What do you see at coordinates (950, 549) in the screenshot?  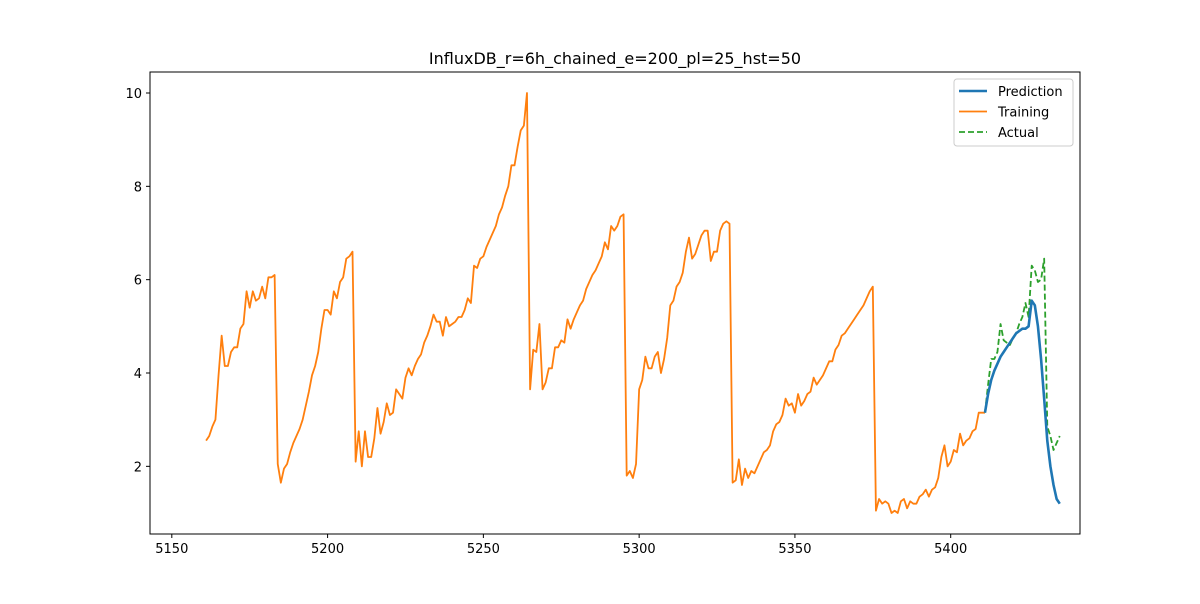 I see `x-tick-label: 5400` at bounding box center [950, 549].